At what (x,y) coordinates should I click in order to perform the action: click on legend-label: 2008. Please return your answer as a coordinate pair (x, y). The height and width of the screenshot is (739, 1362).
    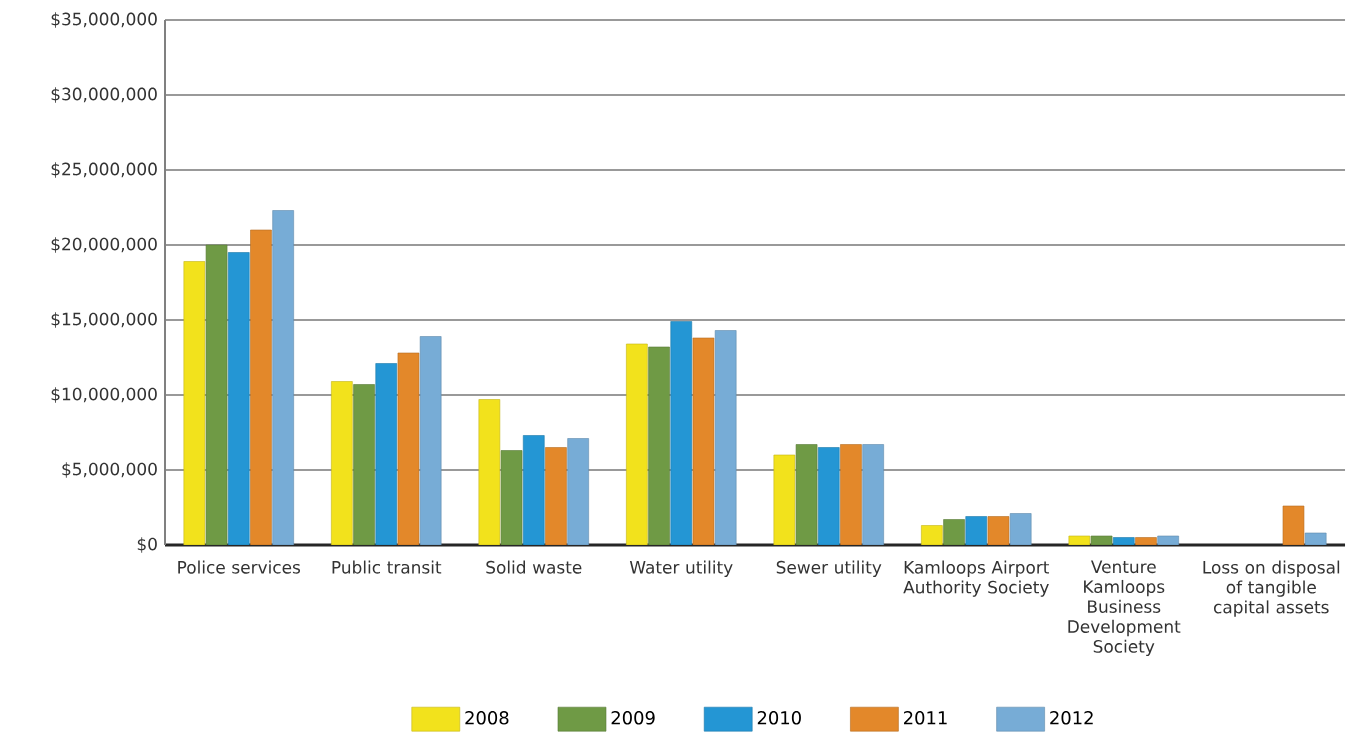
    Looking at the image, I should click on (487, 718).